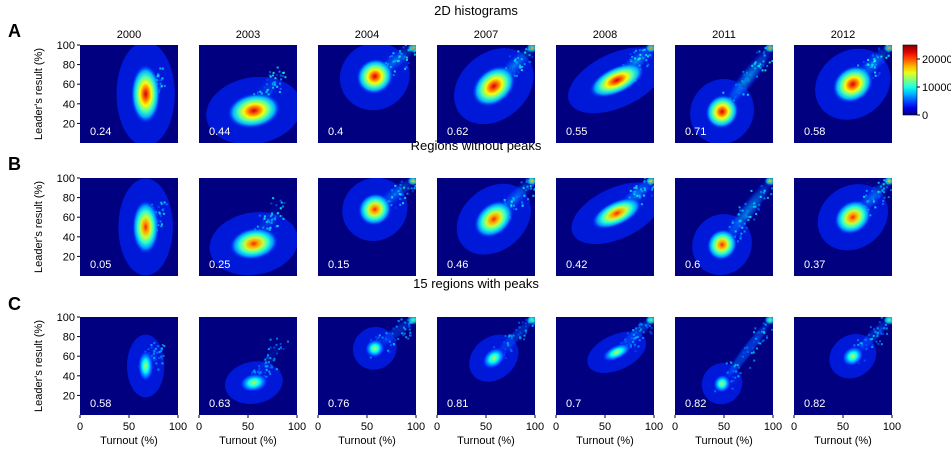  What do you see at coordinates (476, 283) in the screenshot?
I see `row-title: 15 regions with peaks` at bounding box center [476, 283].